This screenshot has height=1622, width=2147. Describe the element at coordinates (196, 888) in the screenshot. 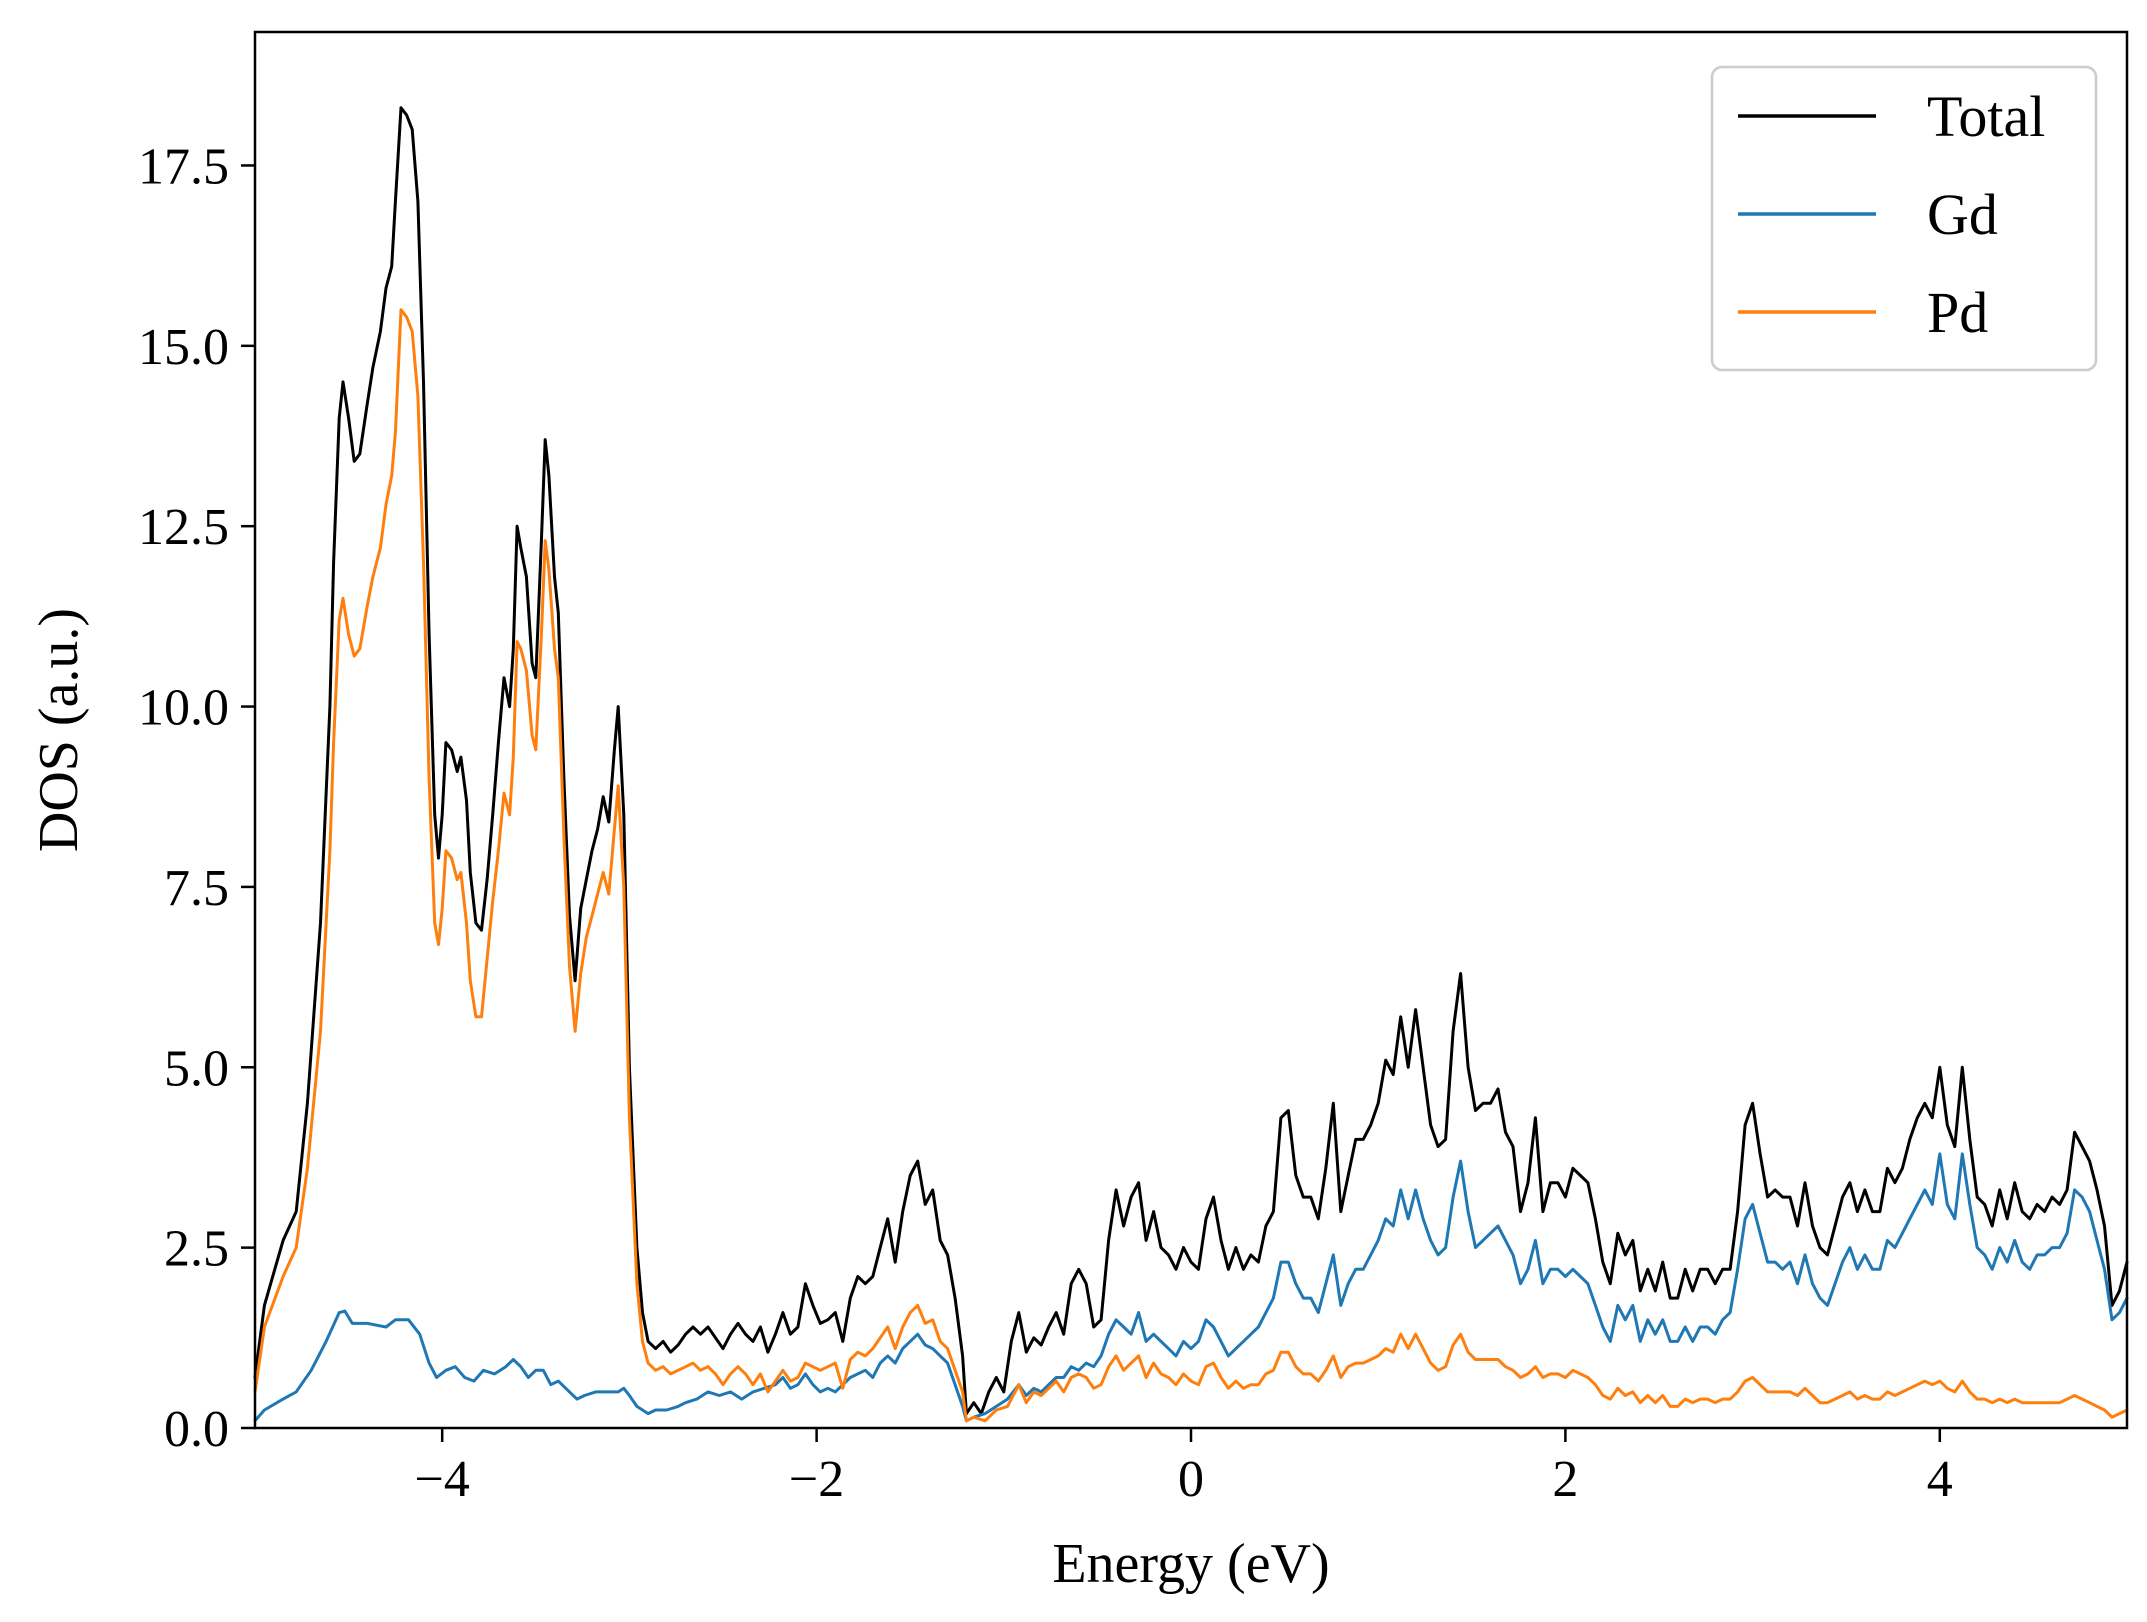

I see `y-tick-label: 7.5` at that location.